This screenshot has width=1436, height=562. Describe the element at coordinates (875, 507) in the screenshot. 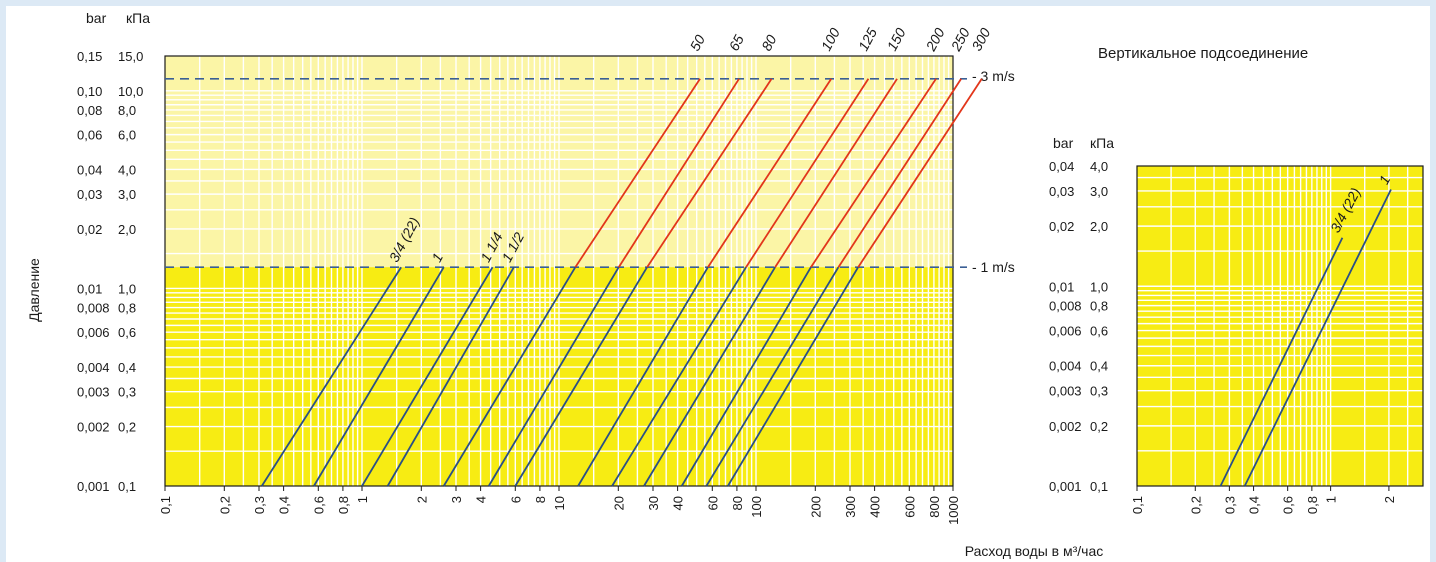

I see `x-tick-label: 400` at that location.